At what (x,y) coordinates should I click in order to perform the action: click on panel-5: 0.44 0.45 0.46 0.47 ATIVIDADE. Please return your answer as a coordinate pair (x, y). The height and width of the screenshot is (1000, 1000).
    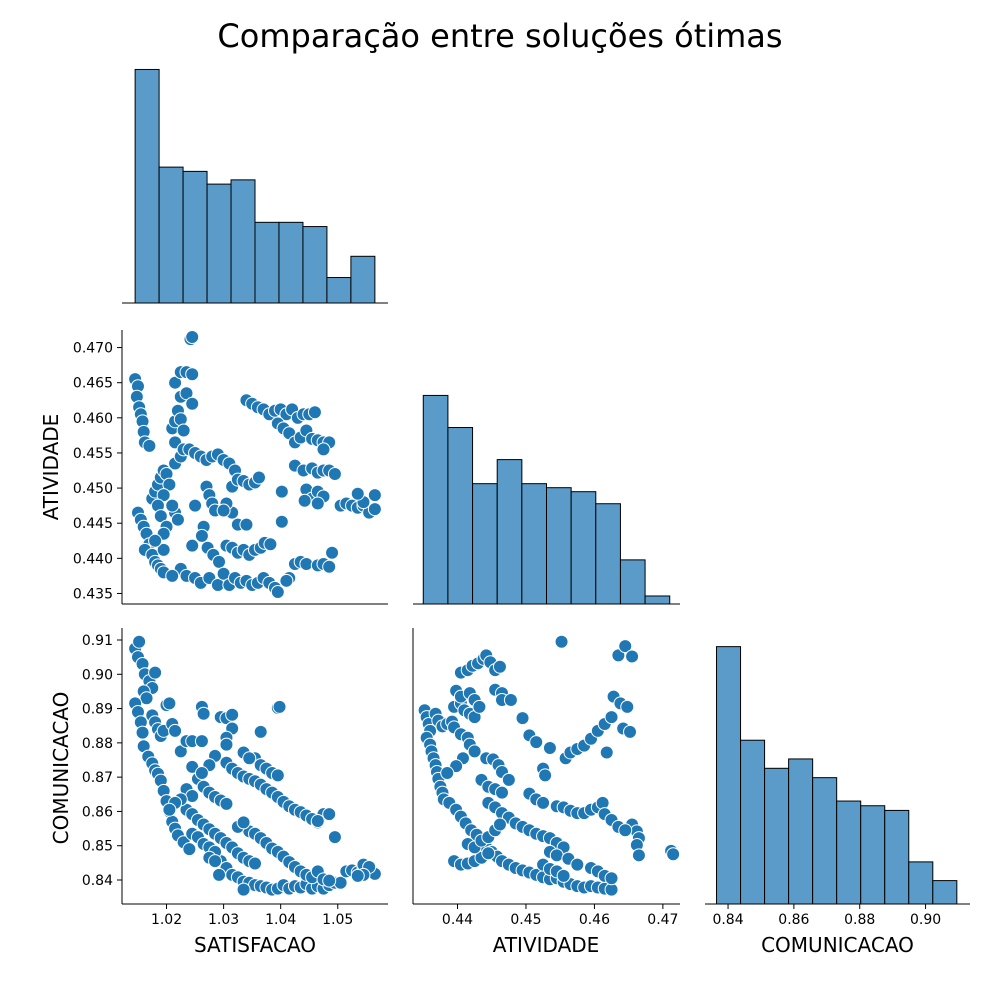
    Looking at the image, I should click on (546, 792).